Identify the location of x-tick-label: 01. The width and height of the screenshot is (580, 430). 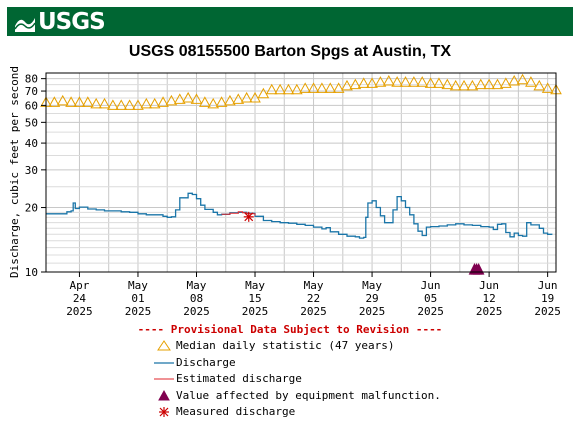
(137, 298).